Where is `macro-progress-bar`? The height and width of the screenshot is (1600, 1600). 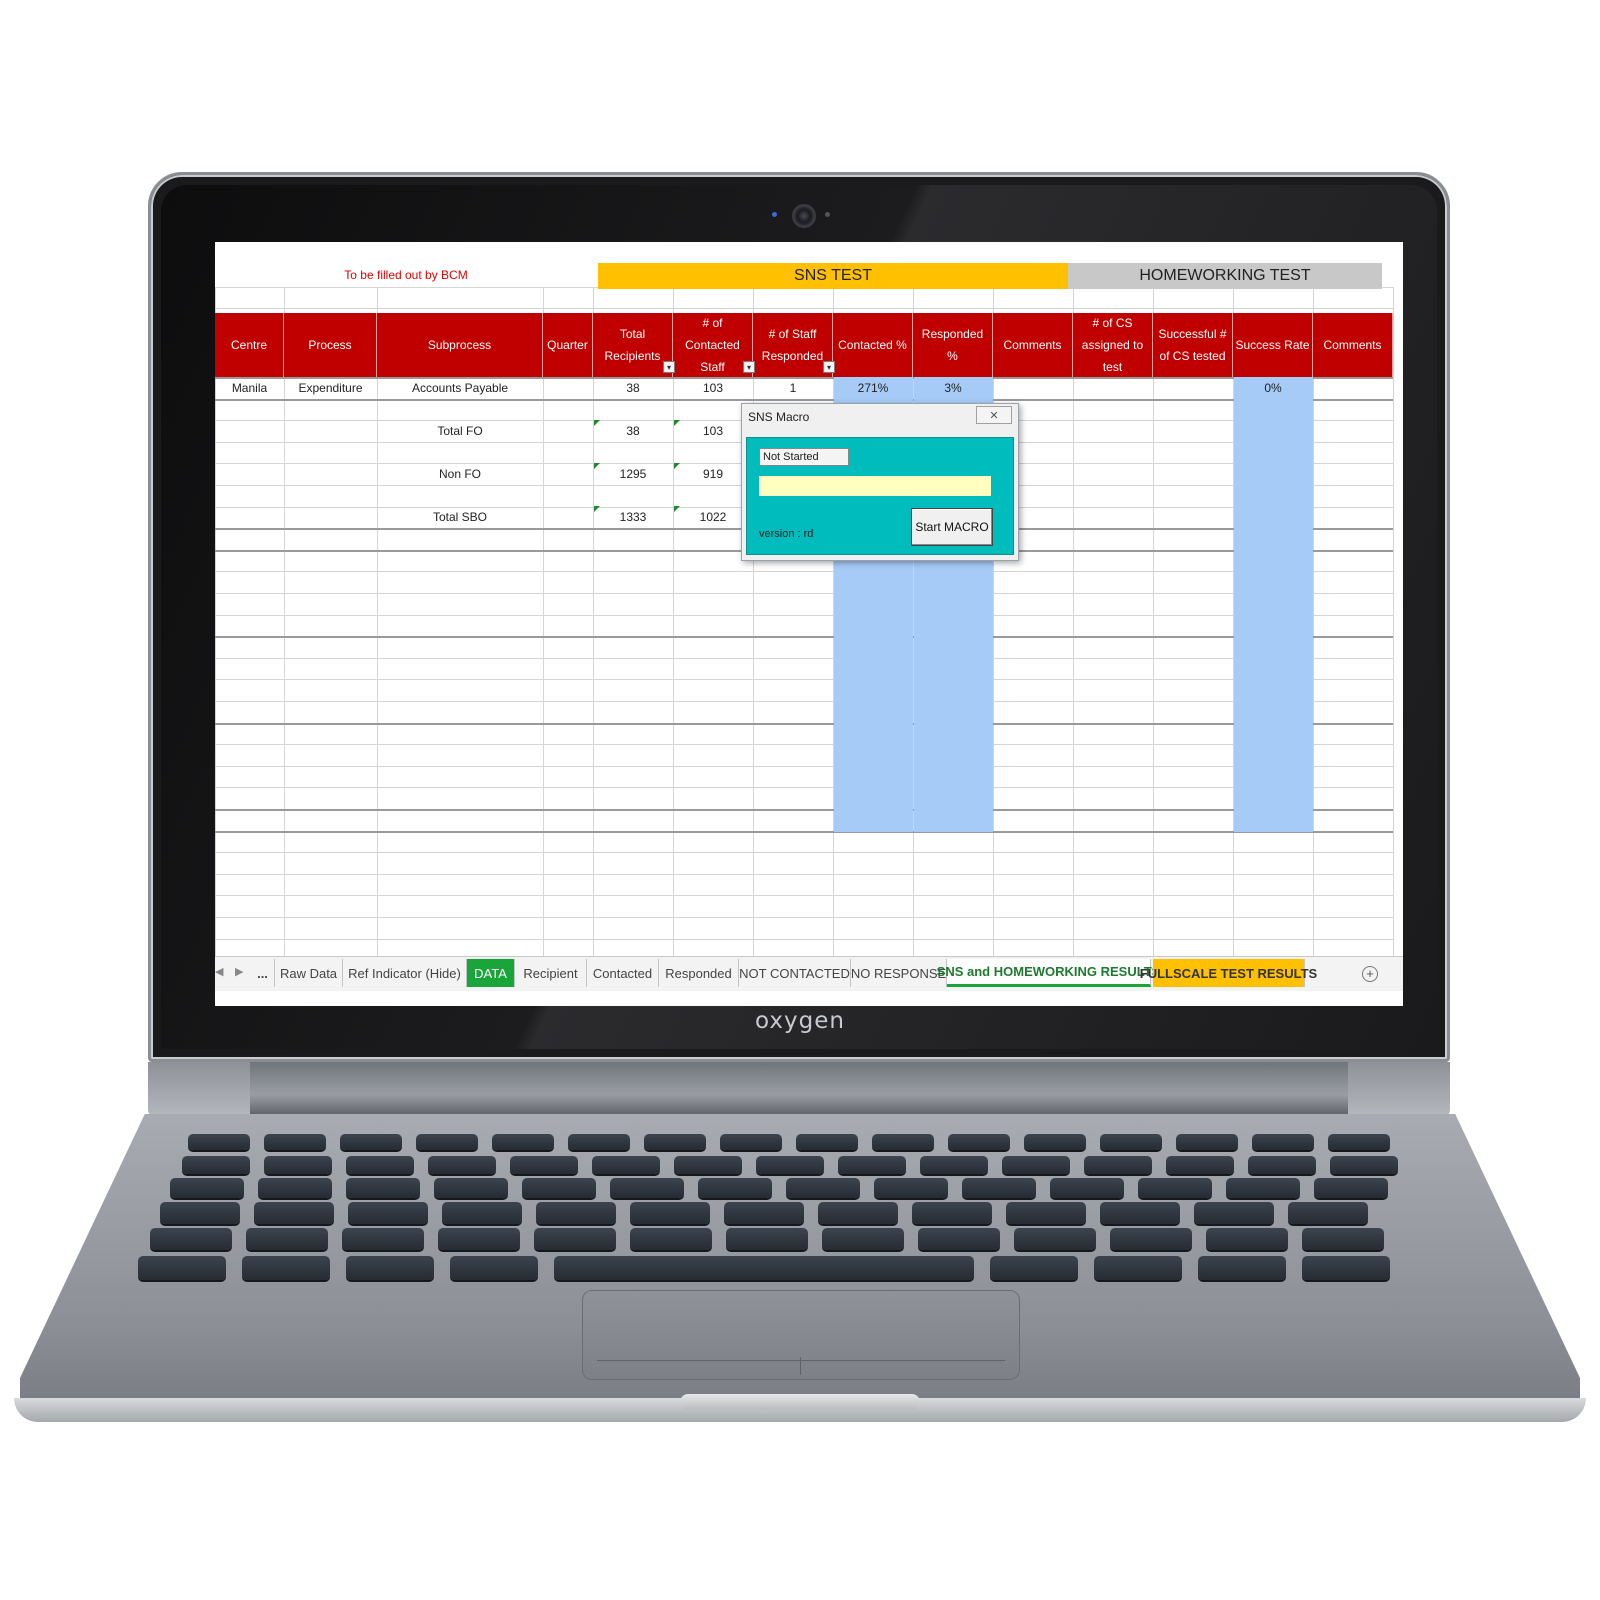 macro-progress-bar is located at coordinates (875, 486).